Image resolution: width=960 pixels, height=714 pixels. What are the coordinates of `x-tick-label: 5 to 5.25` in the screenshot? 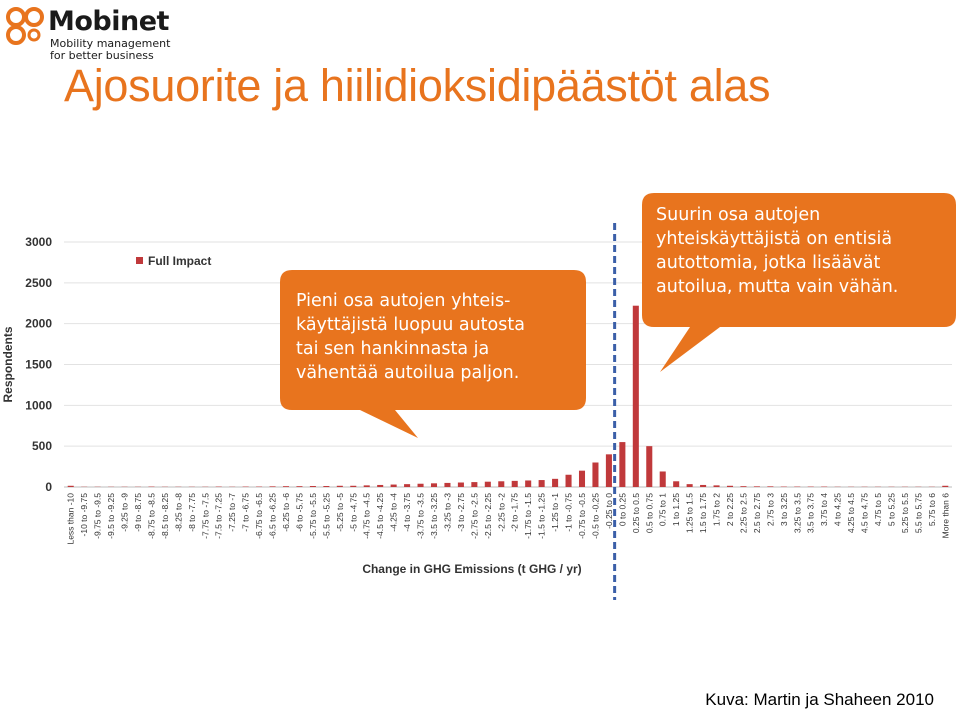 It's located at (891, 509).